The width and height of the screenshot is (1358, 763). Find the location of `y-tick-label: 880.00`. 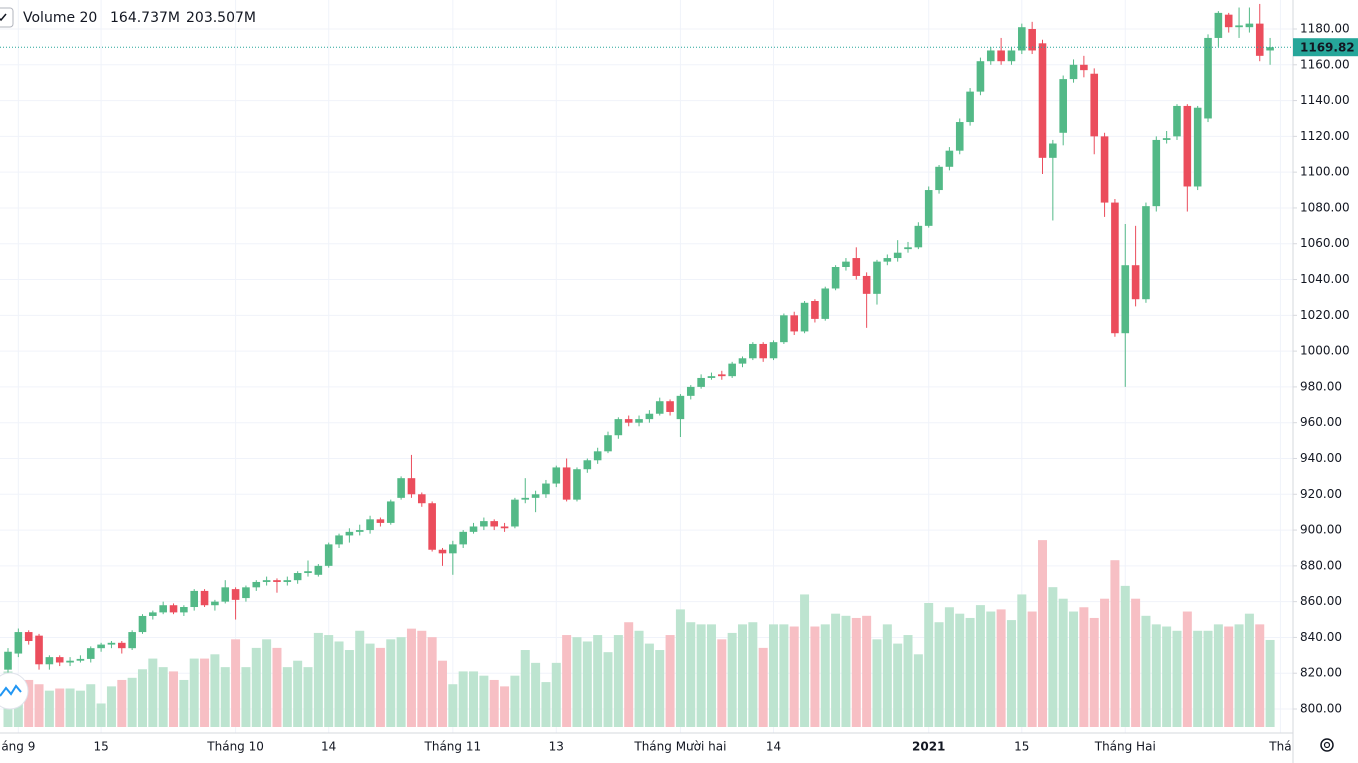

y-tick-label: 880.00 is located at coordinates (1321, 565).